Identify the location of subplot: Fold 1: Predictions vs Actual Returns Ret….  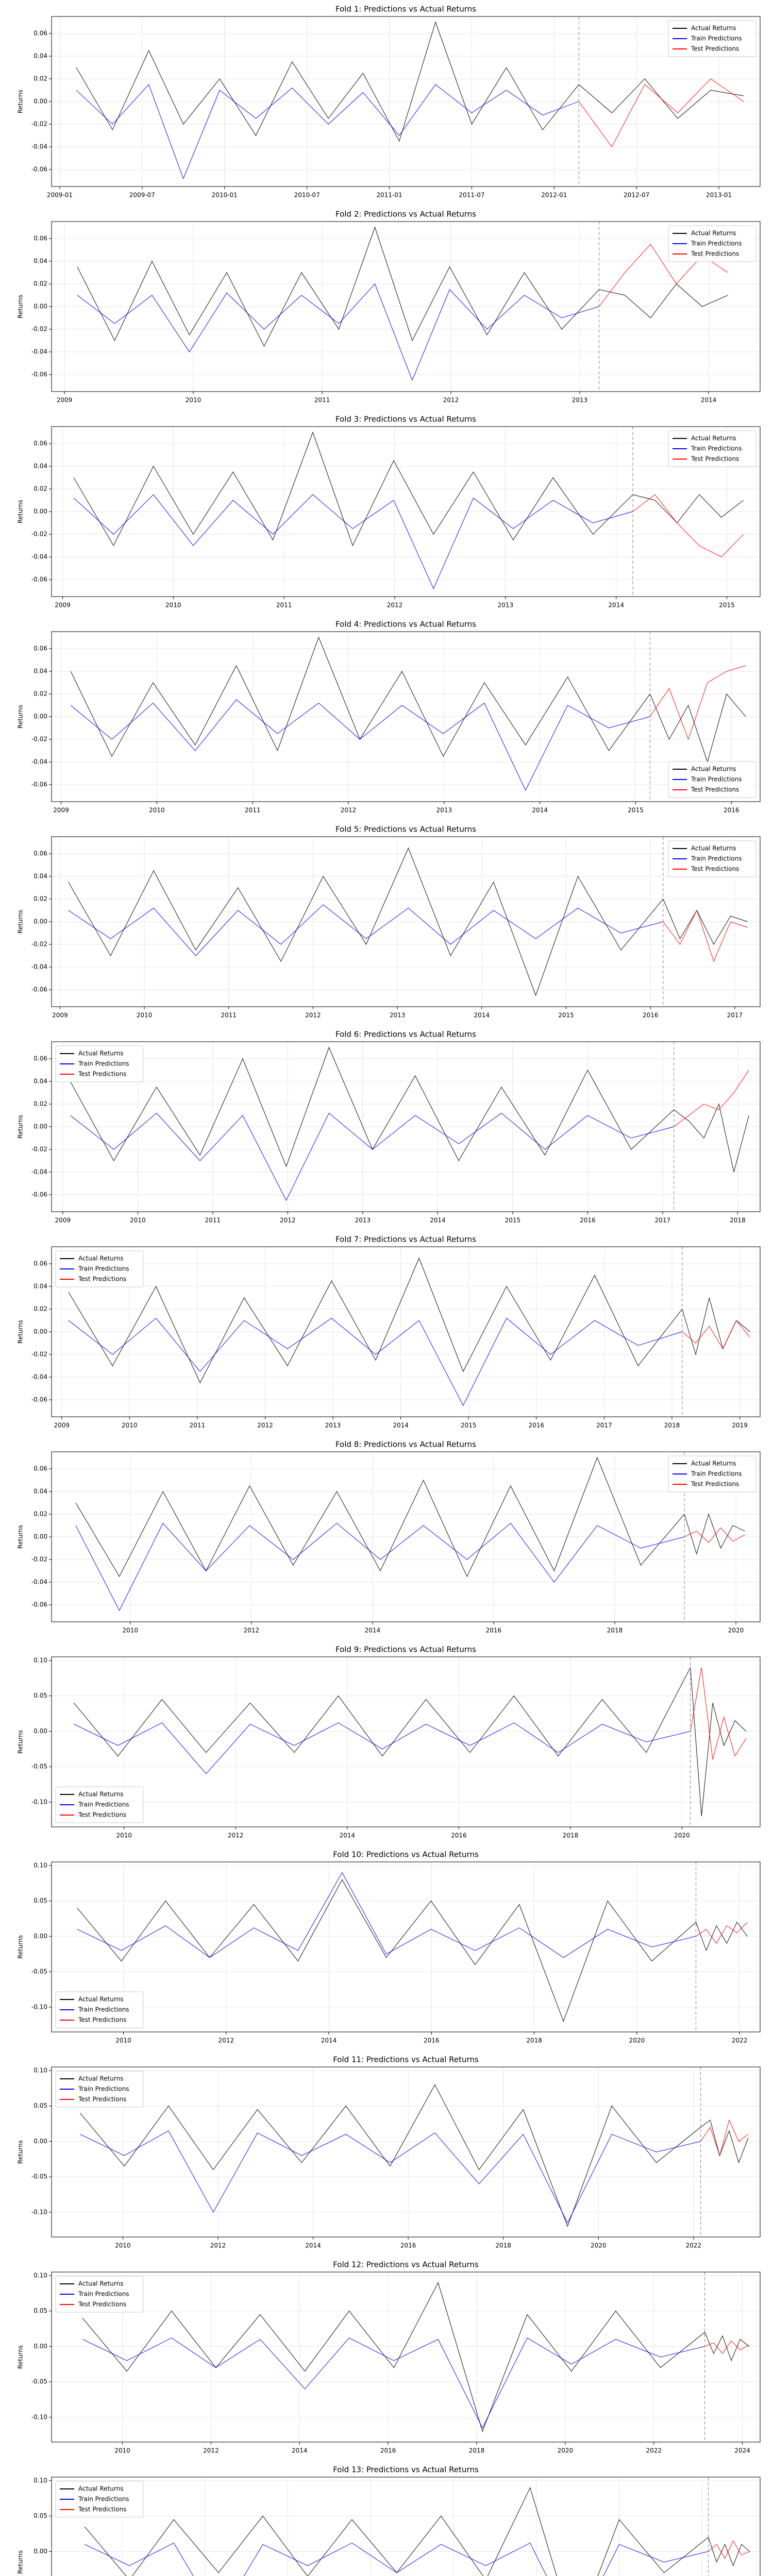
(389, 102).